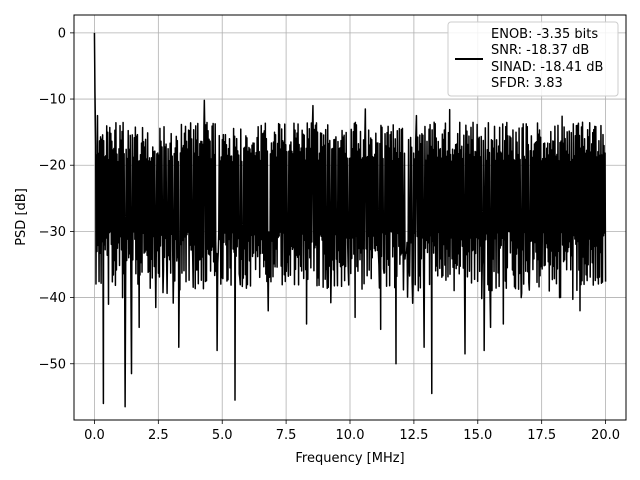 This screenshot has height=480, width=640. Describe the element at coordinates (286, 435) in the screenshot. I see `x-tick-label: 7.5` at that location.